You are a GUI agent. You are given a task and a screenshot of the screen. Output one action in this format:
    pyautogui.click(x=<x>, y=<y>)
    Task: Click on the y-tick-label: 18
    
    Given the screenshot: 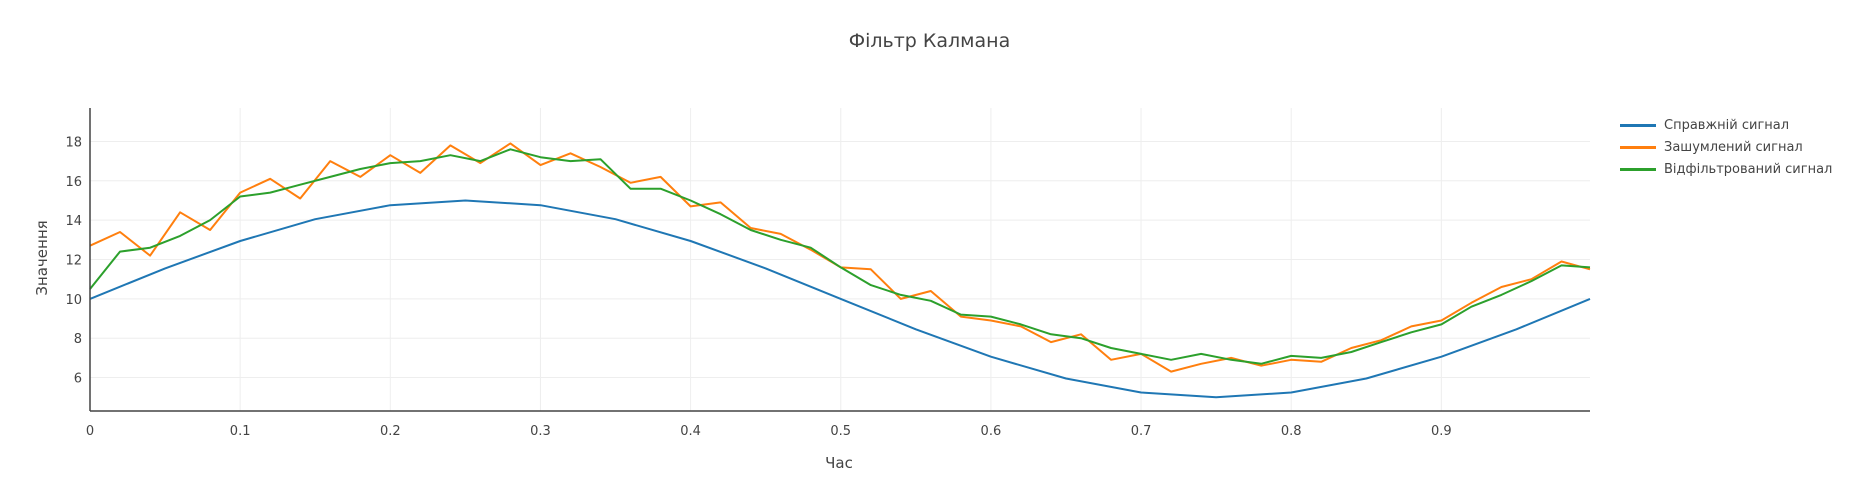 What is the action you would take?
    pyautogui.click(x=73, y=142)
    